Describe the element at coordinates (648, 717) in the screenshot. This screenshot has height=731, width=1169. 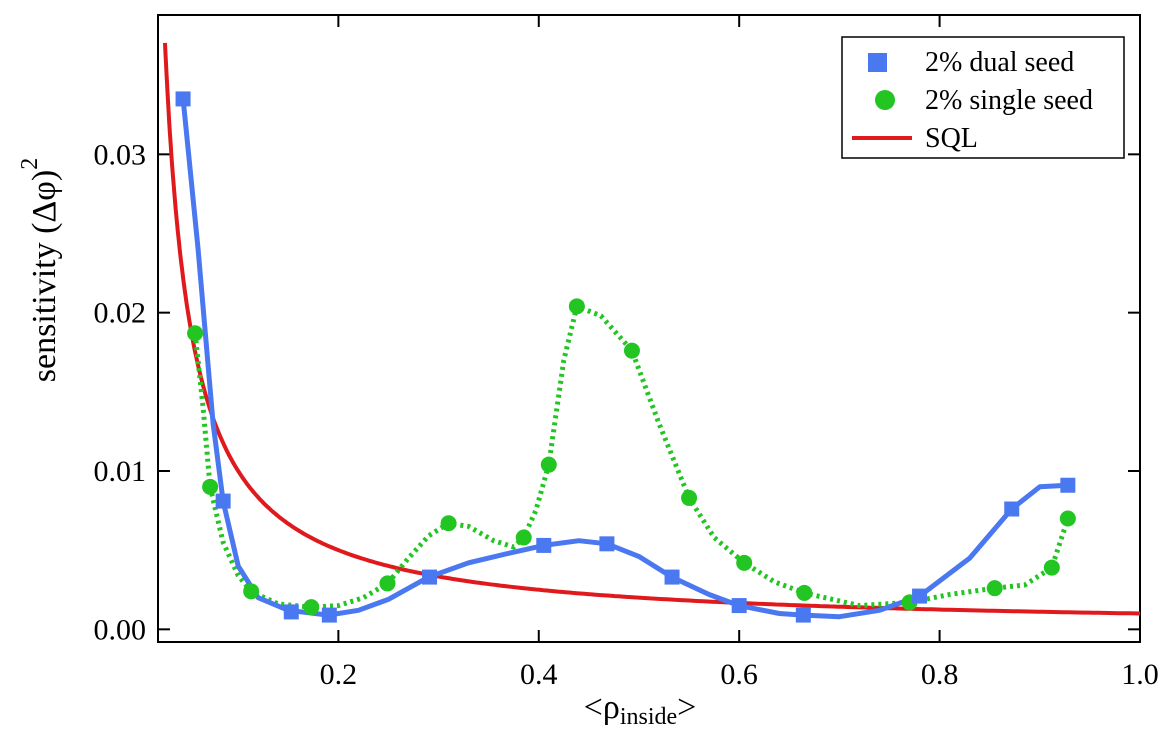
I see `x-axis-title-sub: inside` at that location.